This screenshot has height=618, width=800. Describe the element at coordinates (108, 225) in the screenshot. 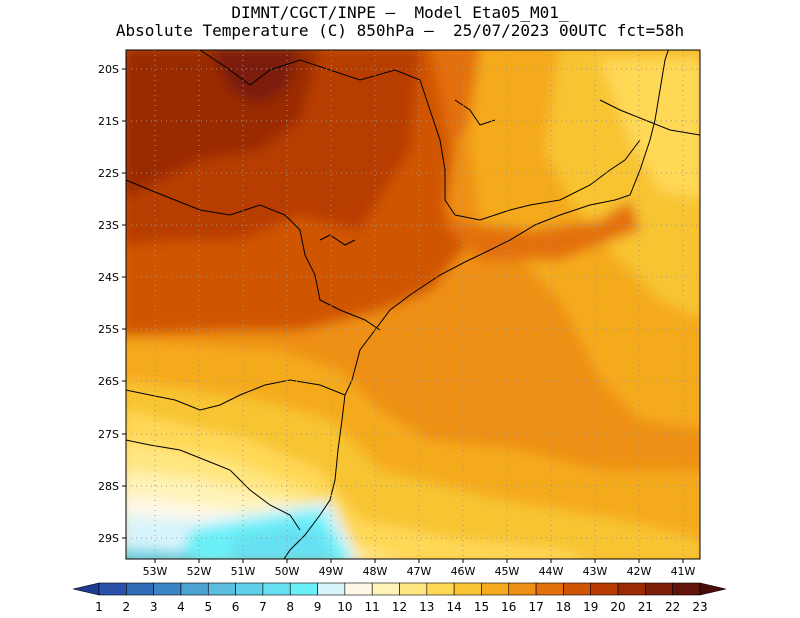

I see `lat-label: 23S` at that location.